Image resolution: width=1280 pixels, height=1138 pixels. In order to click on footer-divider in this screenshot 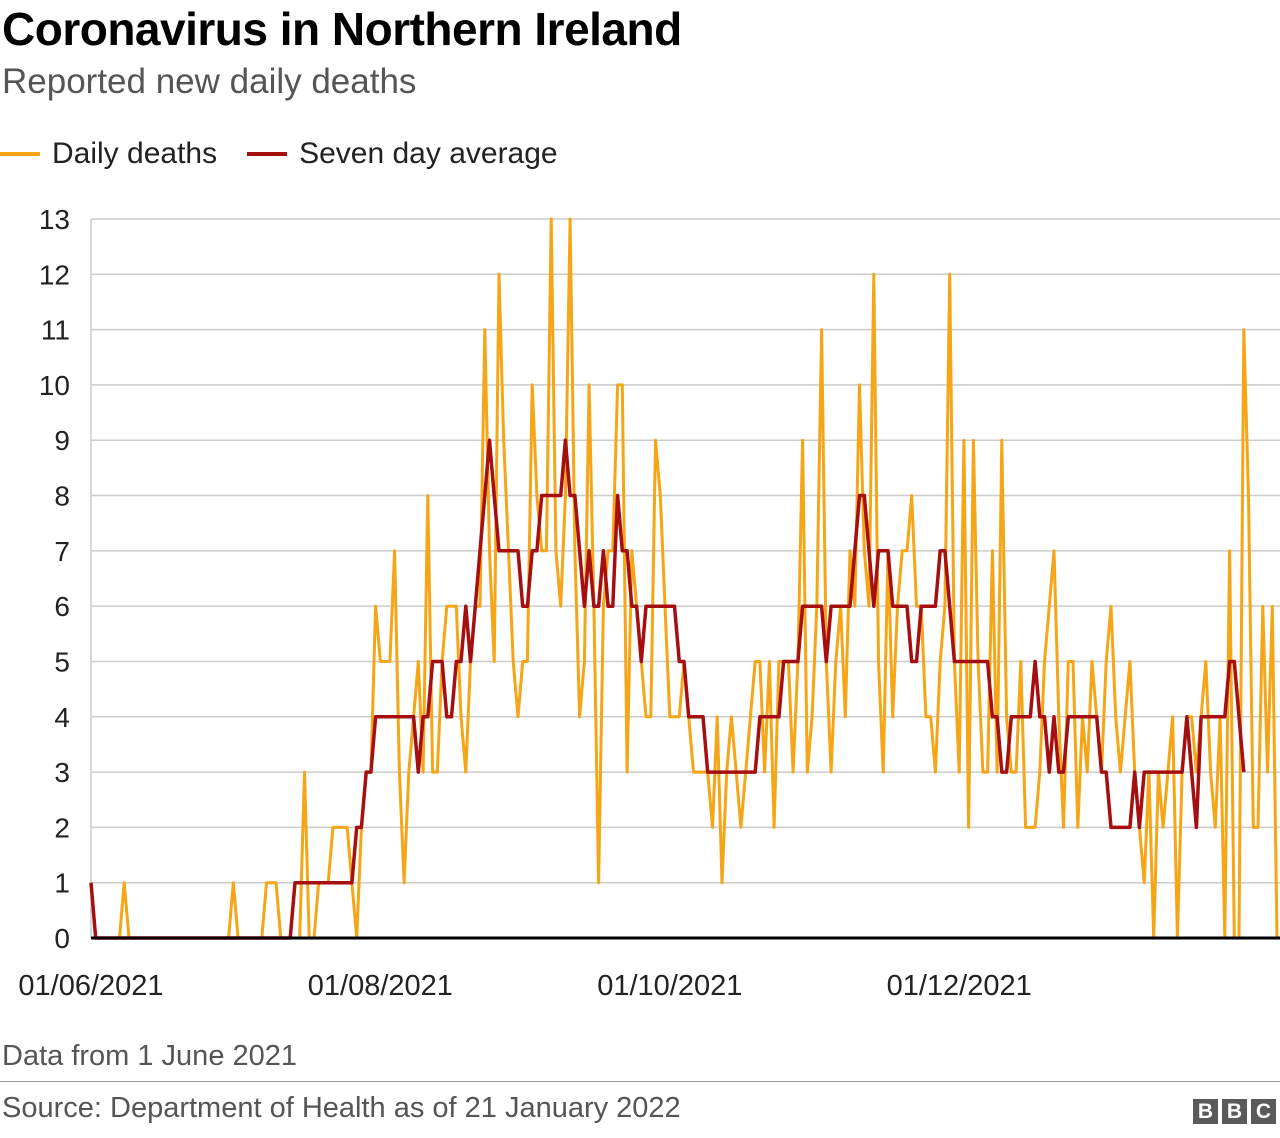, I will do `click(640, 1081)`.